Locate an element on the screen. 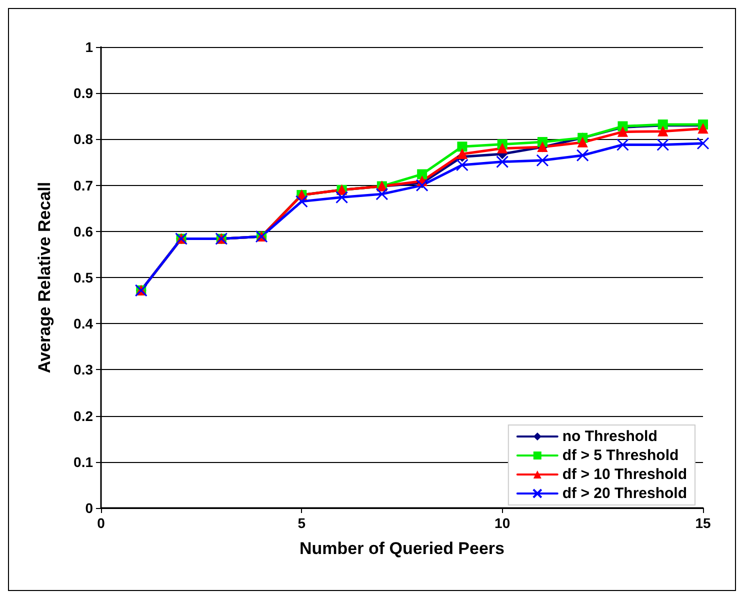  x-tick-label: 15 is located at coordinates (703, 523).